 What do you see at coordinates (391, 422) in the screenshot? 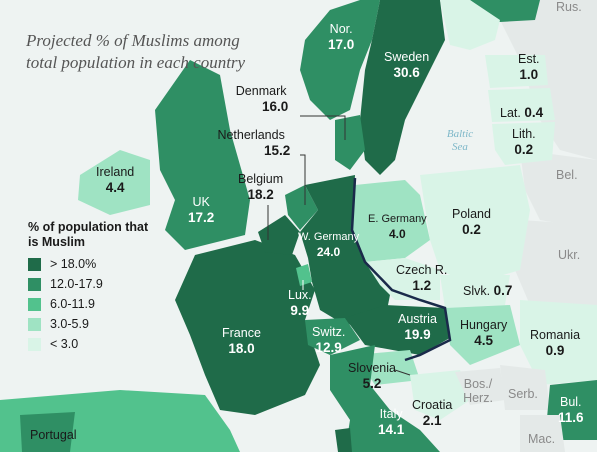
I see `country-label-italy: Italy 14.1` at bounding box center [391, 422].